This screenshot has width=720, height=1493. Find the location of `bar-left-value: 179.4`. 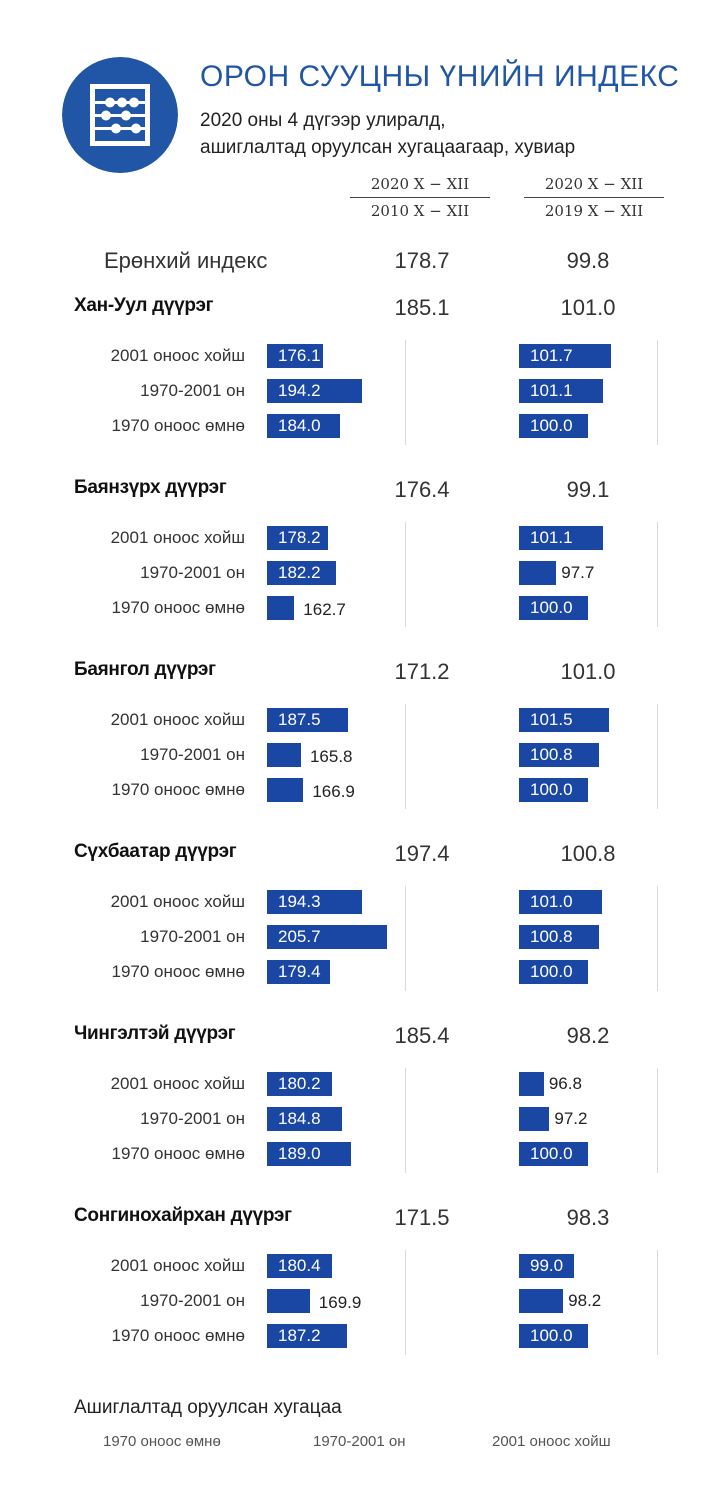

bar-left-value: 179.4 is located at coordinates (299, 971).